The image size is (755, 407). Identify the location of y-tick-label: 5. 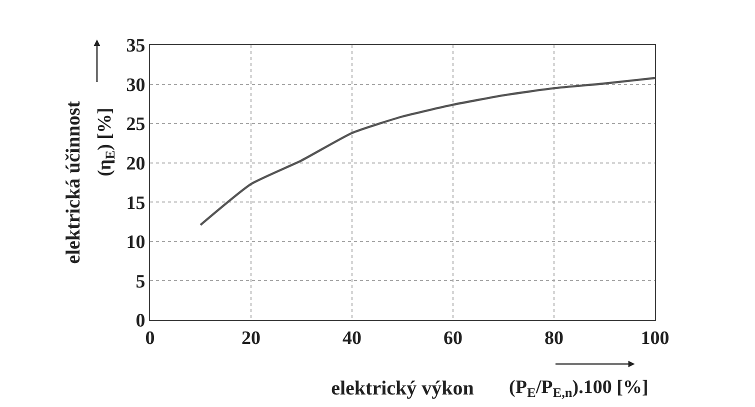
(141, 281).